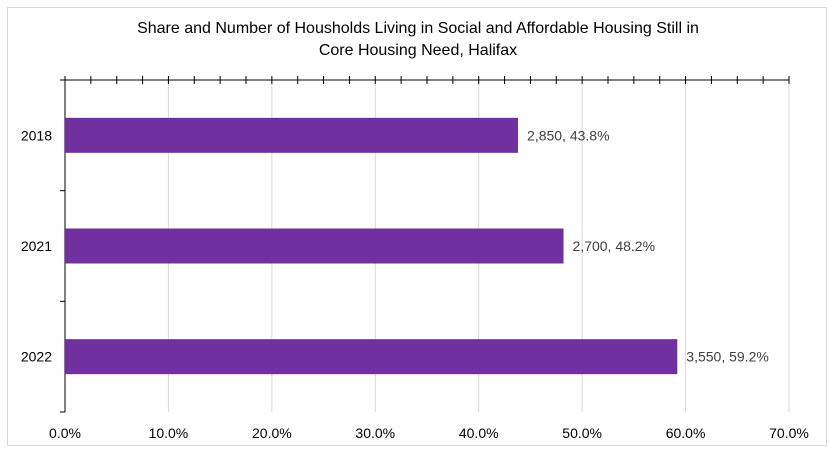  Describe the element at coordinates (375, 433) in the screenshot. I see `x-tick-label-3: 30.0%` at that location.